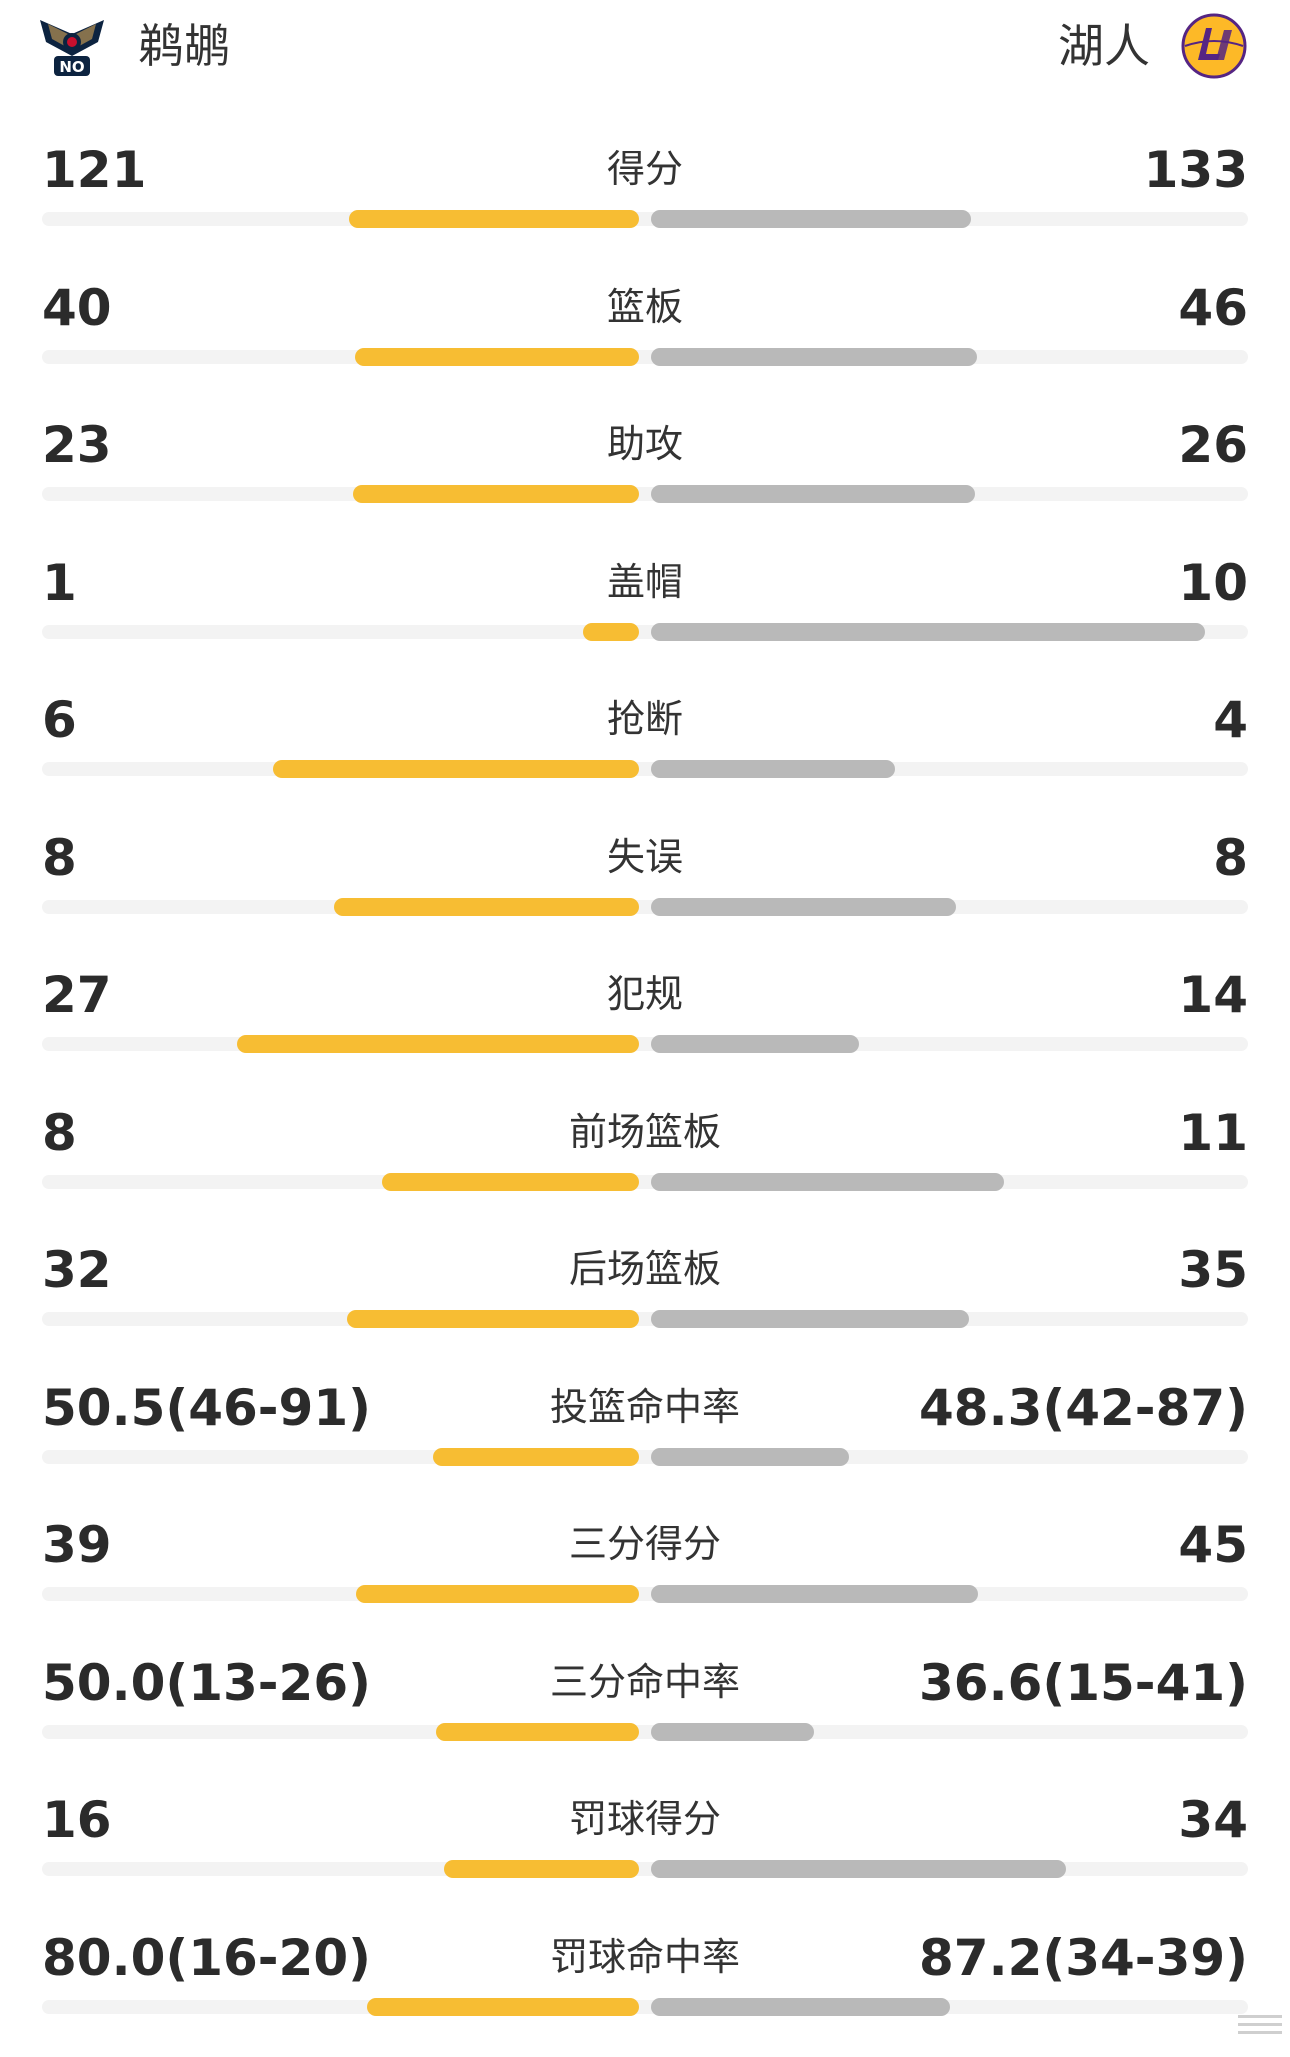  Describe the element at coordinates (645, 444) in the screenshot. I see `stat-label: 助攻` at that location.